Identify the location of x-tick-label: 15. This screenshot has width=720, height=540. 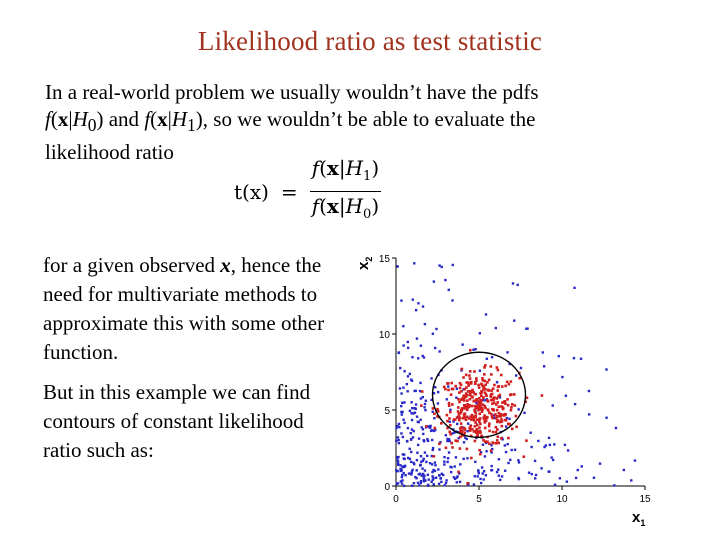
(645, 499).